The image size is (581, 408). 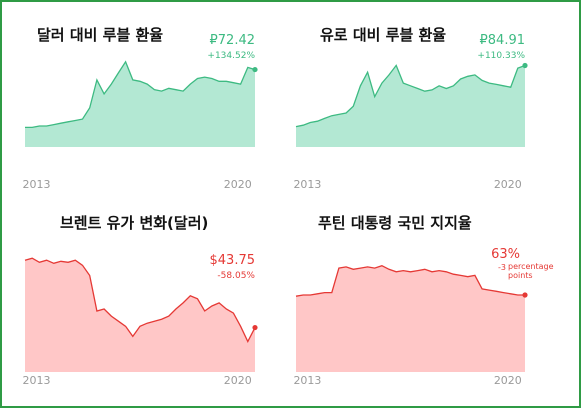 I want to click on change-label: -3, so click(x=502, y=267).